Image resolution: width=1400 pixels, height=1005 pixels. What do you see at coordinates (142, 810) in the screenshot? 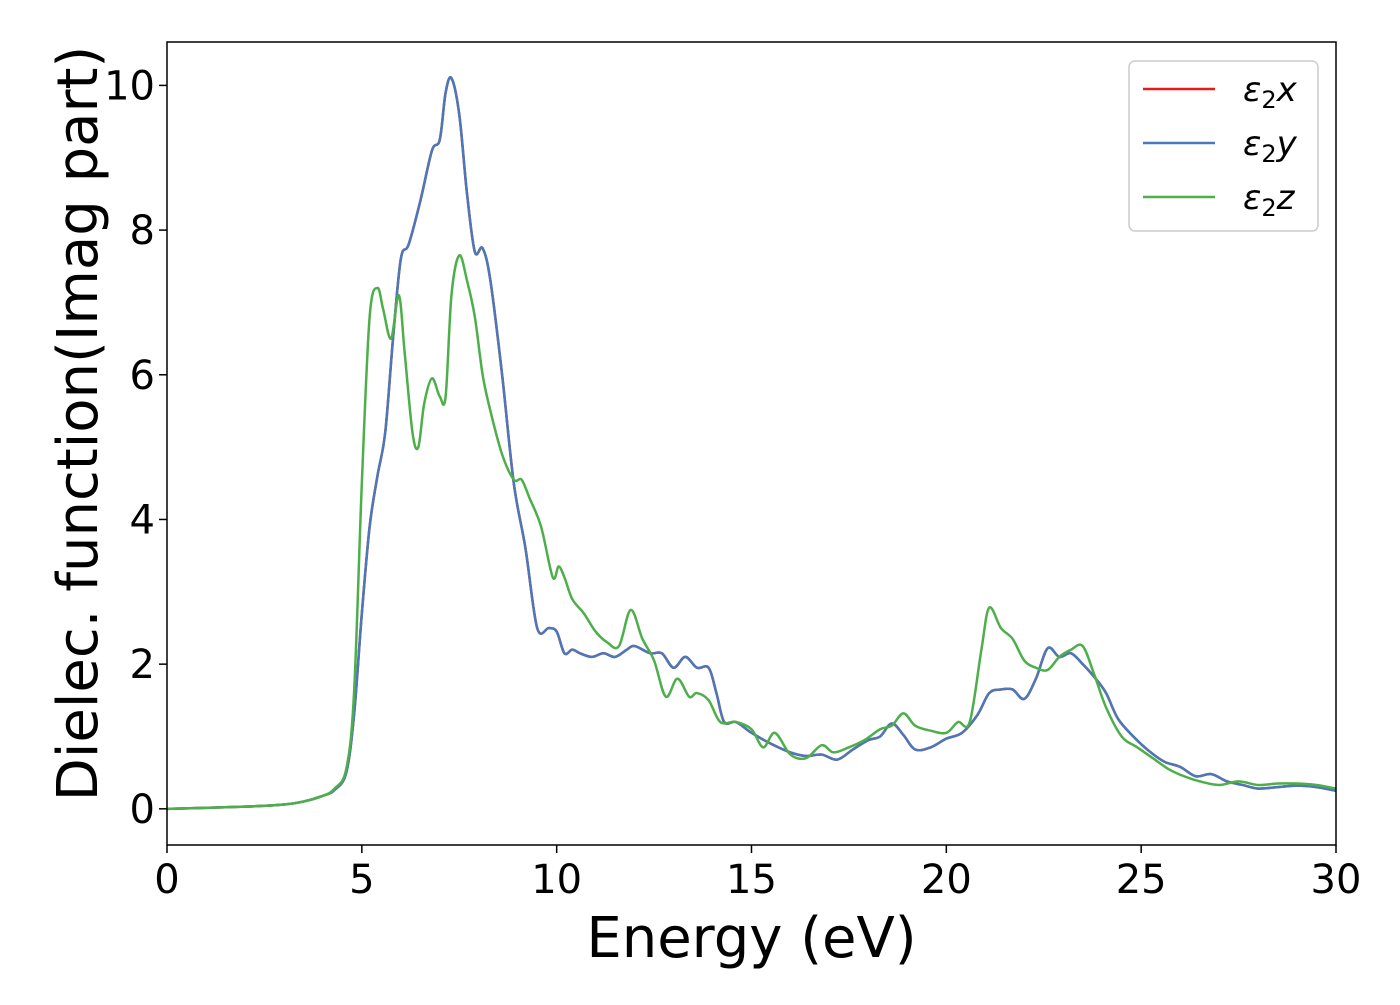
I see `y-tick-label: 0` at bounding box center [142, 810].